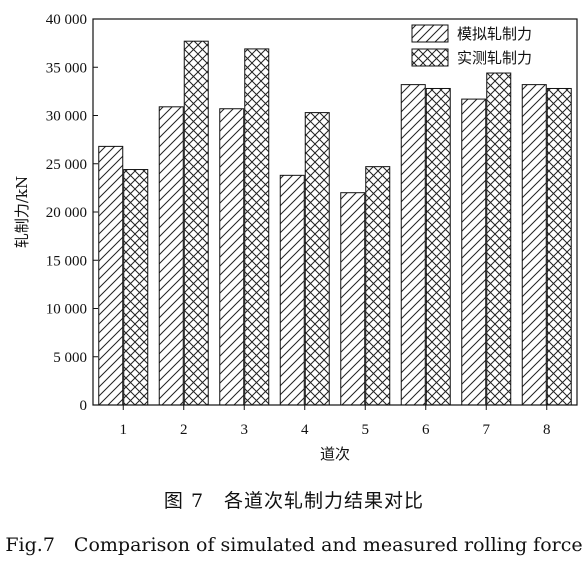 This screenshot has height=562, width=588. Describe the element at coordinates (184, 430) in the screenshot. I see `x-tick-label: 2` at that location.